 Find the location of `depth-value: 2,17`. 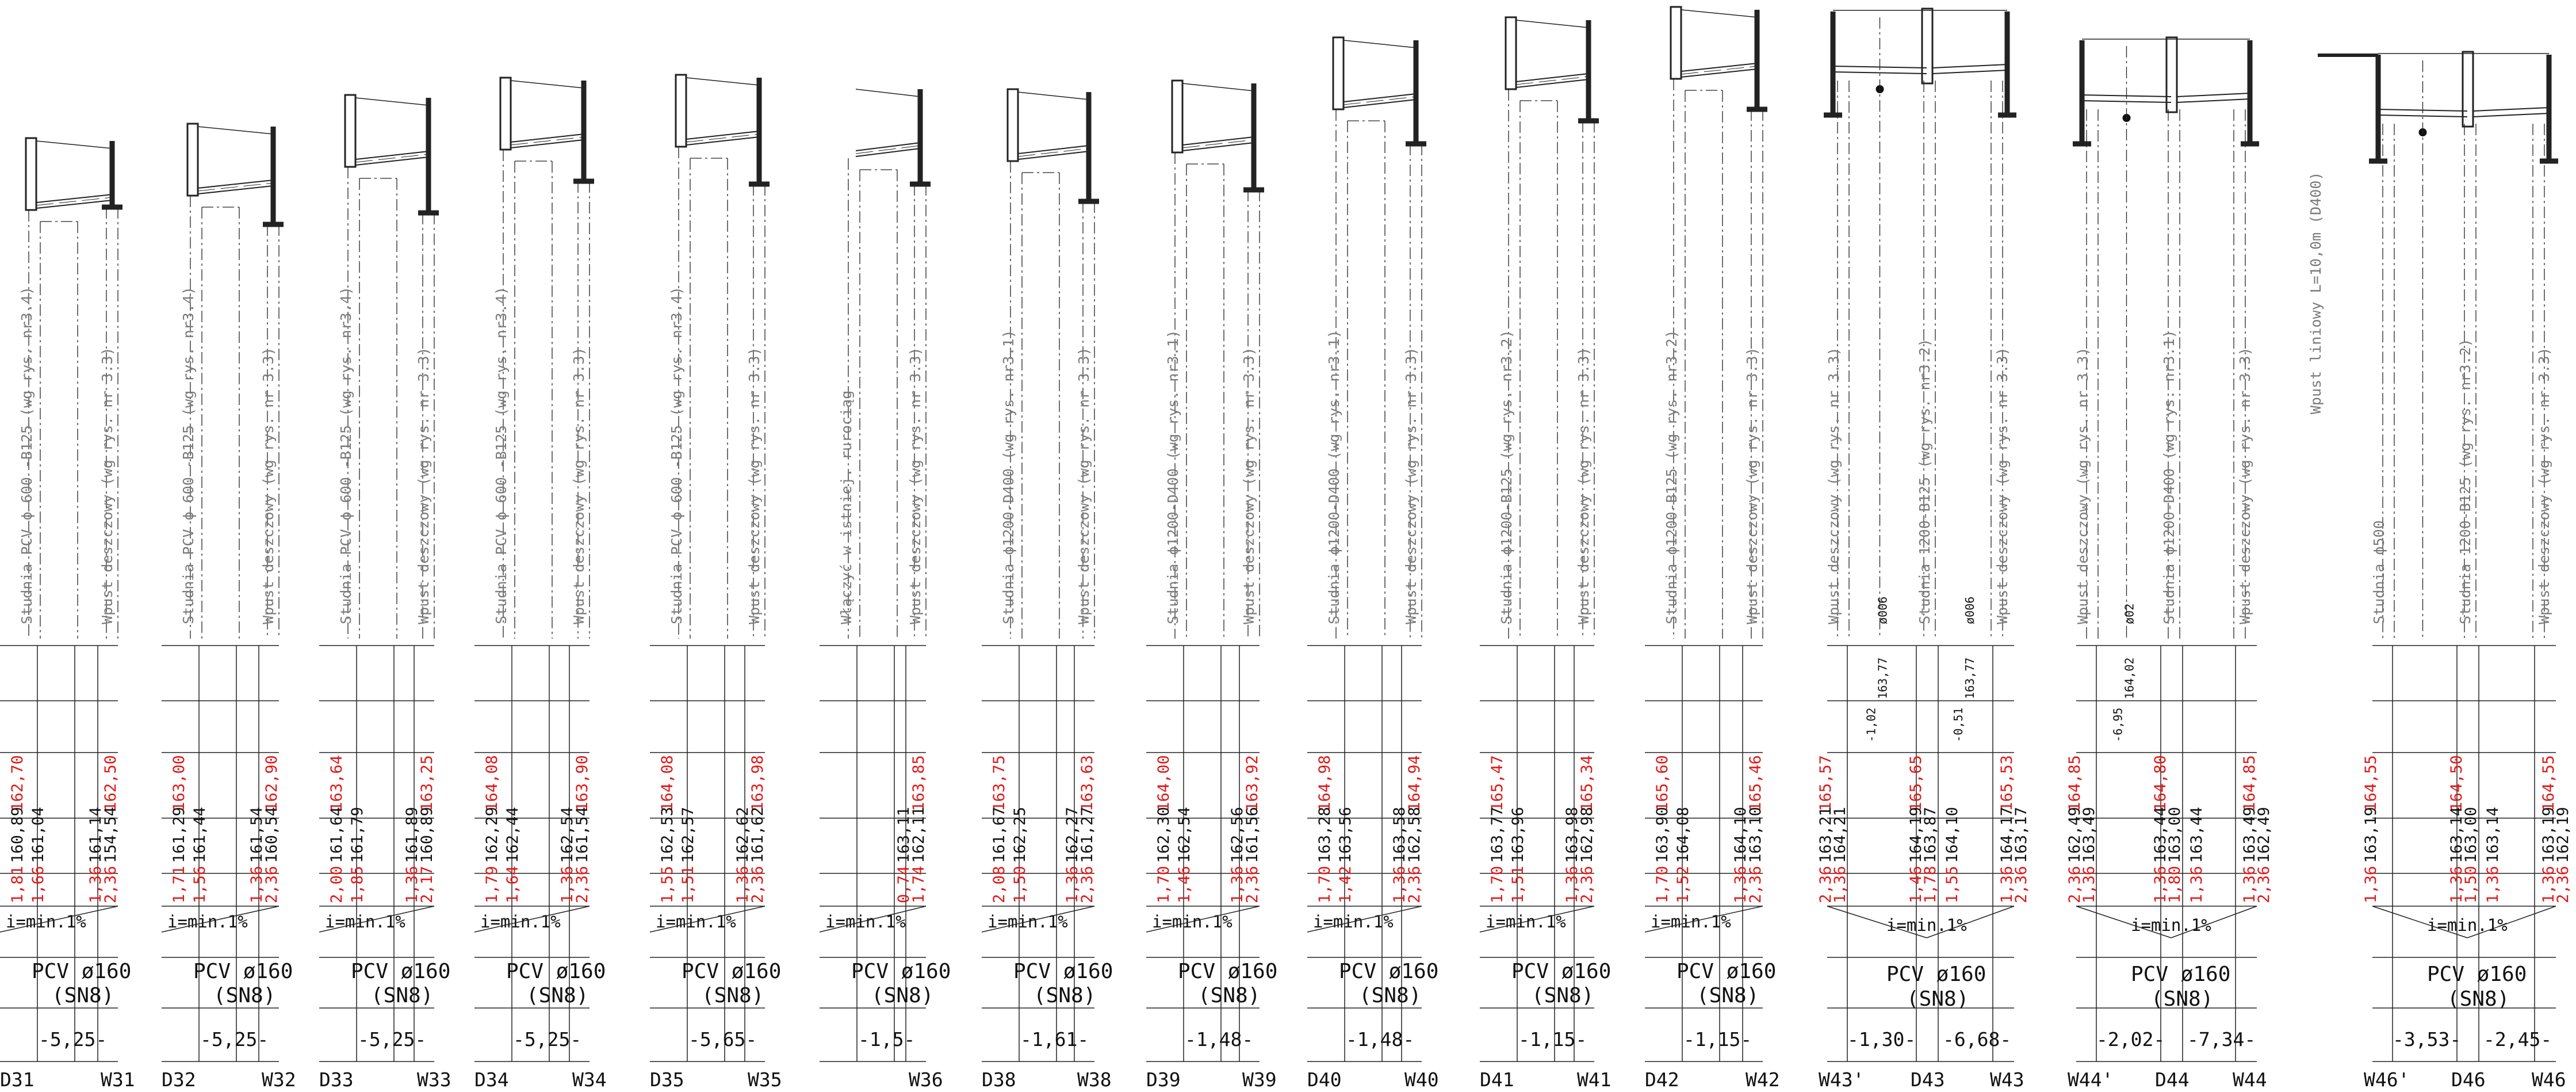

depth-value: 2,17 is located at coordinates (427, 884).